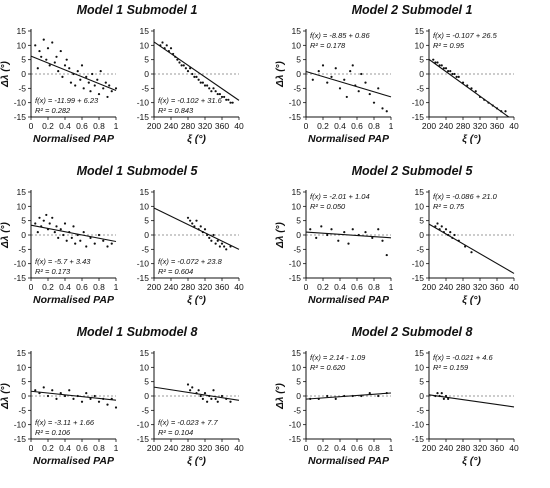  I want to click on y-axis-label: Δλ (°), so click(5, 395).